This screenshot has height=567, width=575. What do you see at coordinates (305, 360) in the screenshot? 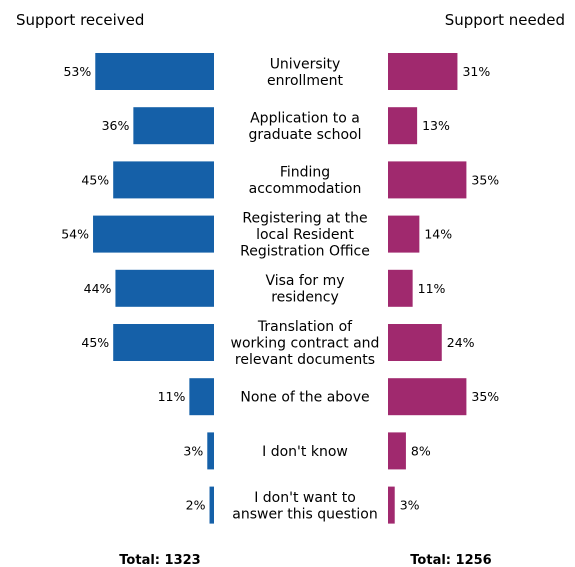
I see `category-label: relevant documents` at bounding box center [305, 360].